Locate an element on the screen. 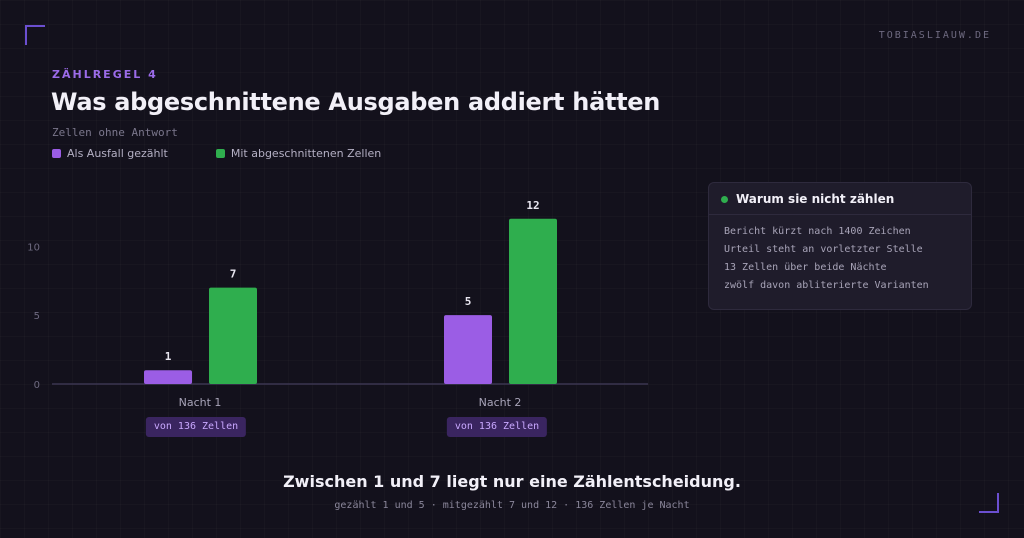 This screenshot has height=538, width=1024. info-card-header: Warum sie nicht zählen is located at coordinates (840, 199).